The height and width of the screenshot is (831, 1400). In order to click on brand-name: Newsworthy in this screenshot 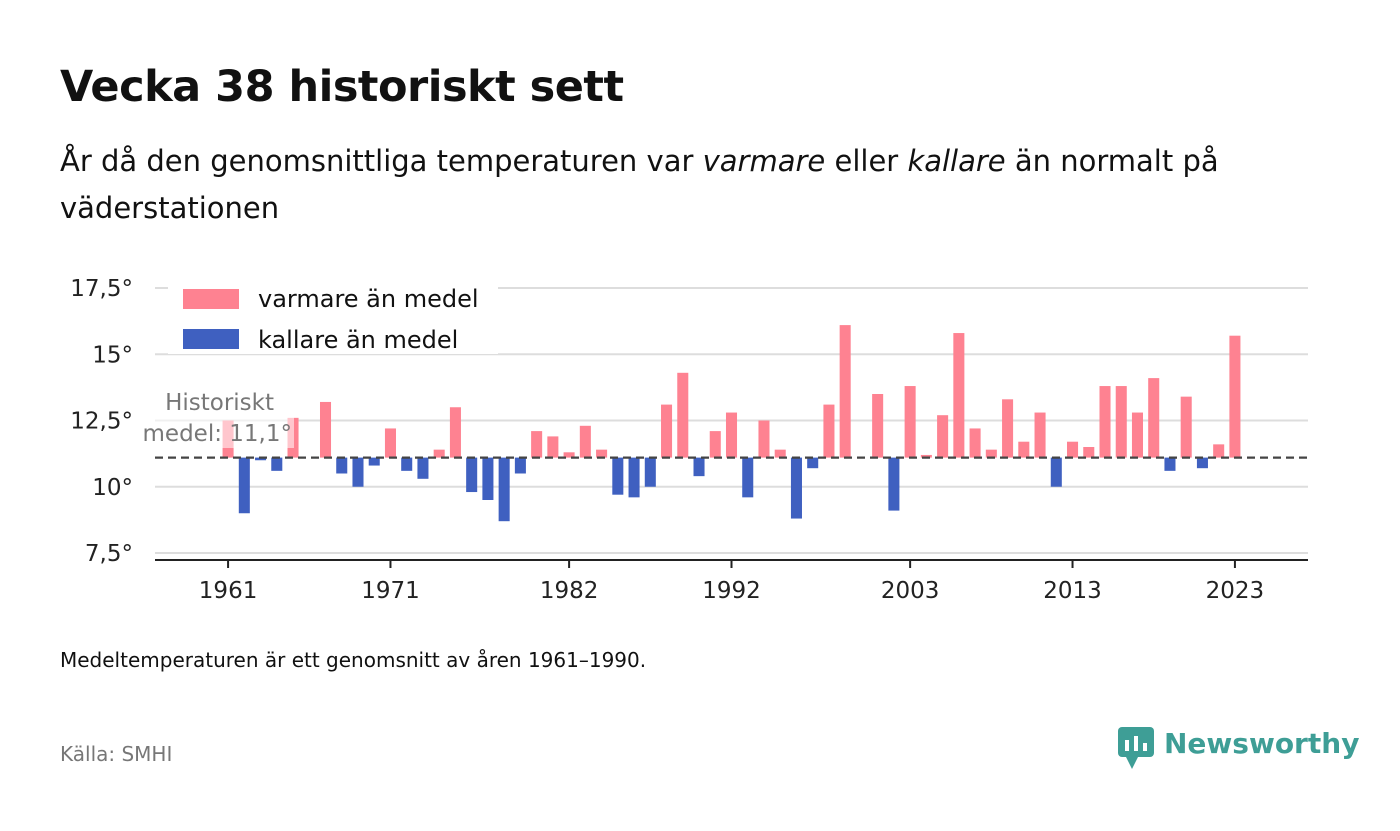, I will do `click(1262, 743)`.